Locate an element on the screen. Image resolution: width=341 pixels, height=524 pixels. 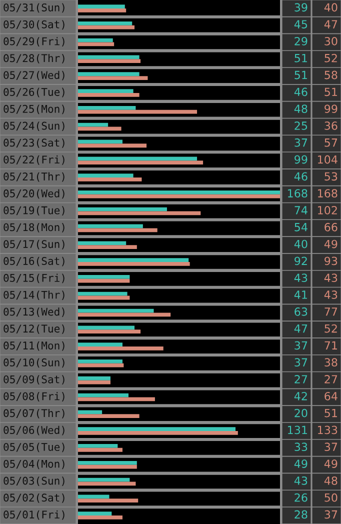
data-label: 46 is located at coordinates (301, 176).